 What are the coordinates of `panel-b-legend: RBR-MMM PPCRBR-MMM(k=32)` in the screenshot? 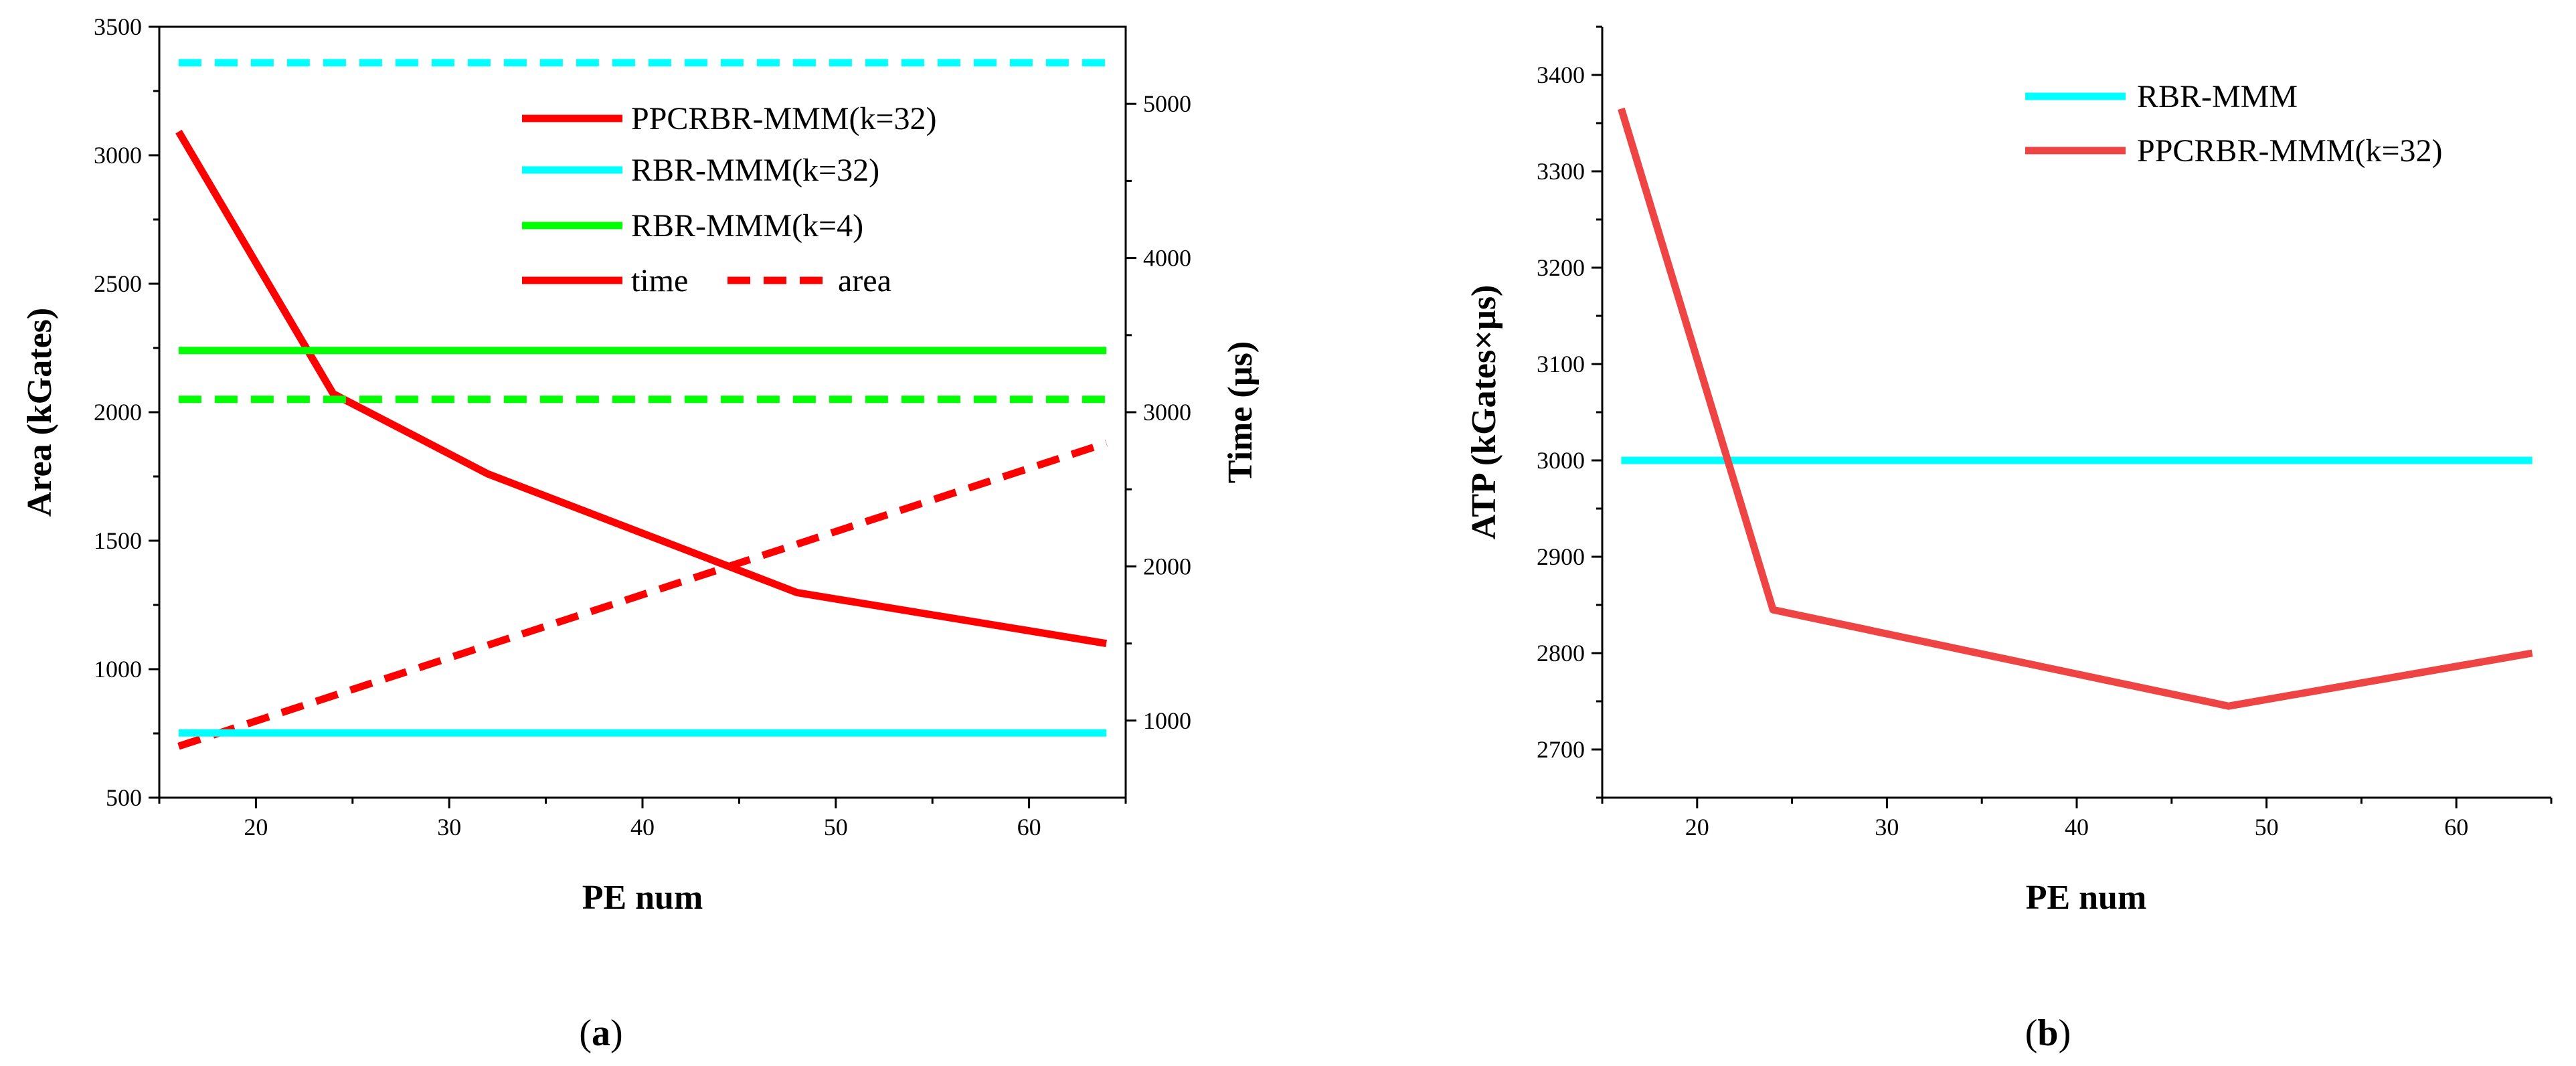 It's located at (2234, 124).